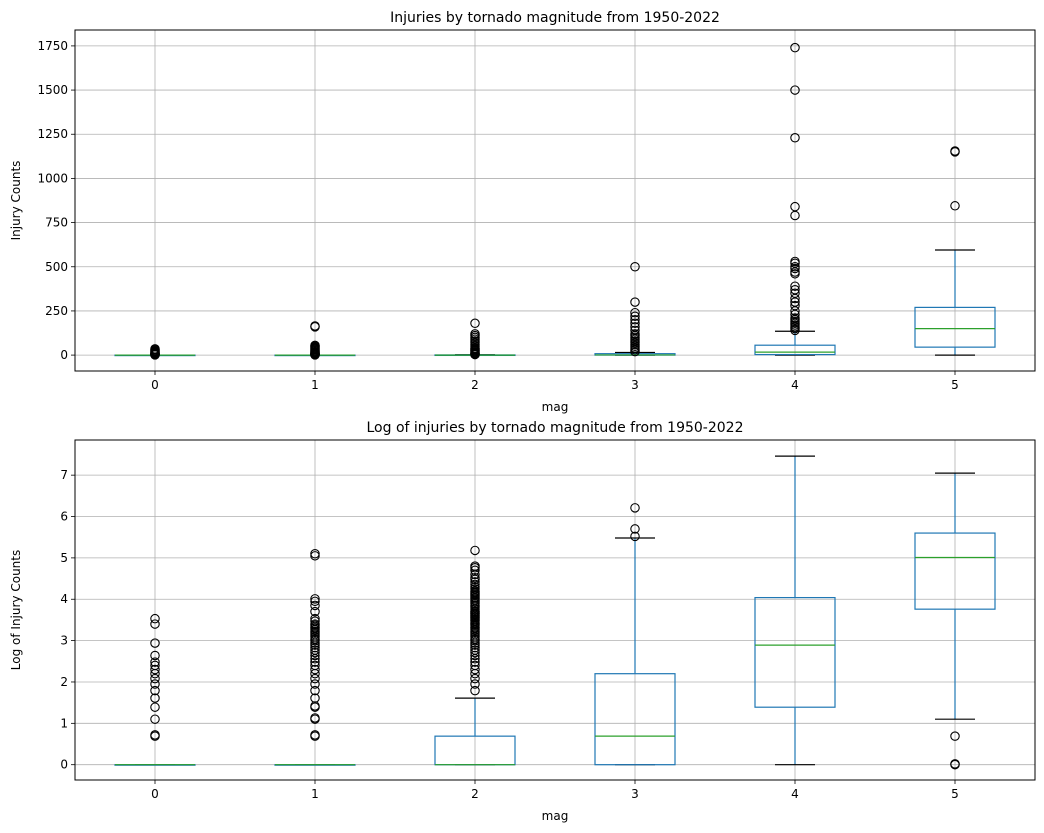  Describe the element at coordinates (64, 599) in the screenshot. I see `y-tick-label: 4` at that location.